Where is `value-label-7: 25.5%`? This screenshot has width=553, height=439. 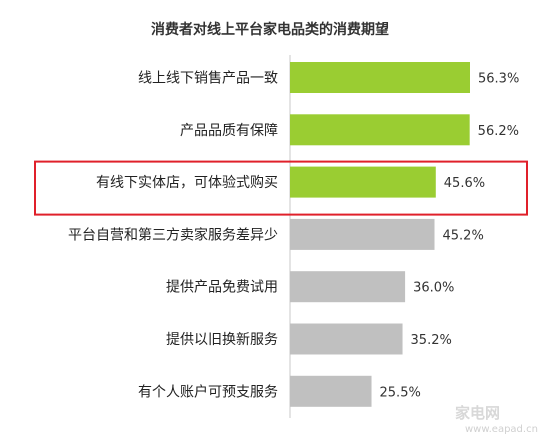
value-label-7: 25.5% is located at coordinates (400, 392).